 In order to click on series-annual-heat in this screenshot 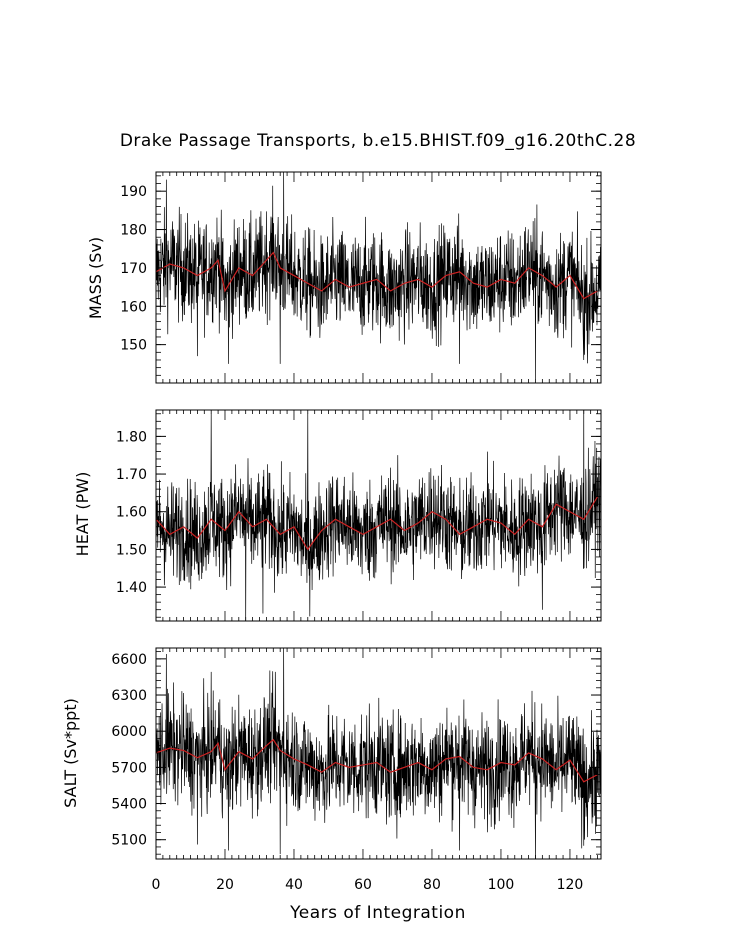, I will do `click(377, 523)`.